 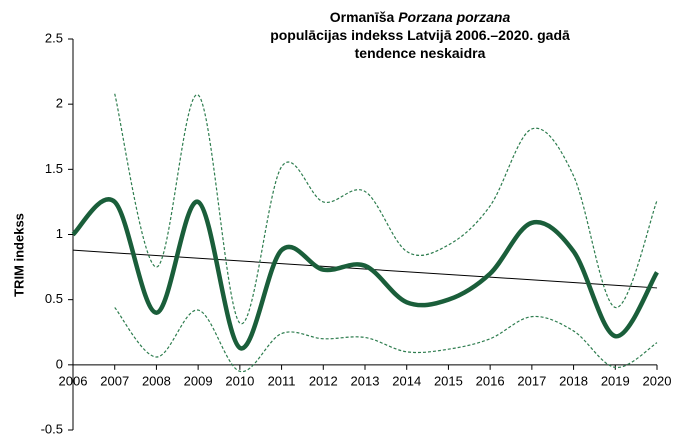 I want to click on y-tick-label: 0, so click(x=59, y=363).